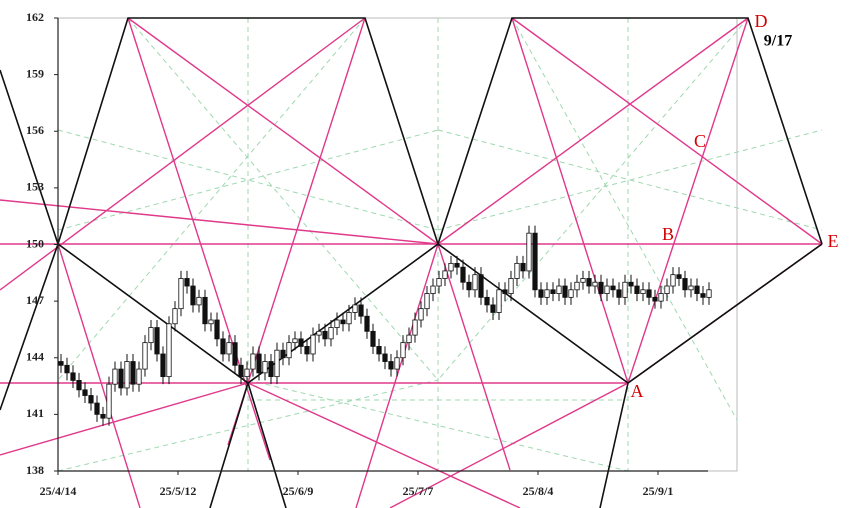 This screenshot has height=508, width=852. I want to click on point-label: A, so click(637, 391).